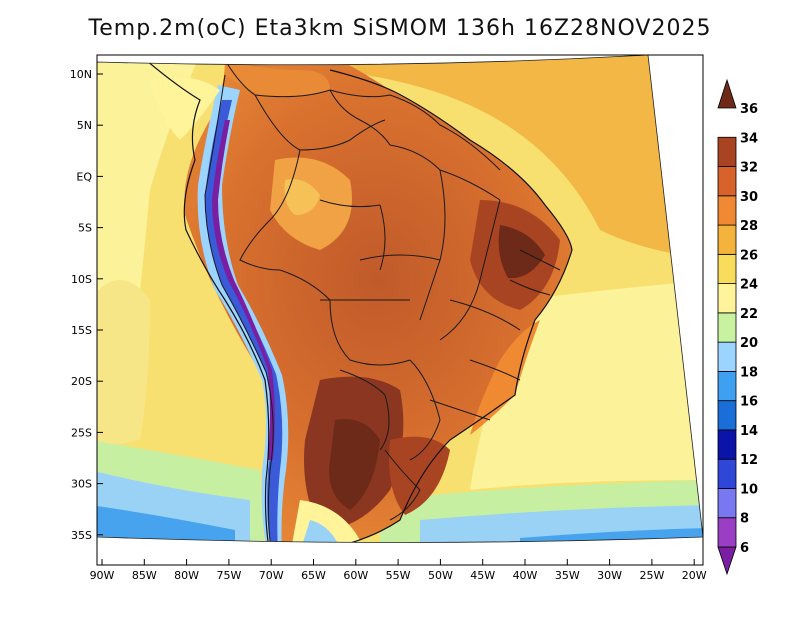 The height and width of the screenshot is (618, 800). I want to click on latitude-axis: 10N 5N EQ 5S 10S 15S 20S 25S 30S 35S, so click(86, 305).